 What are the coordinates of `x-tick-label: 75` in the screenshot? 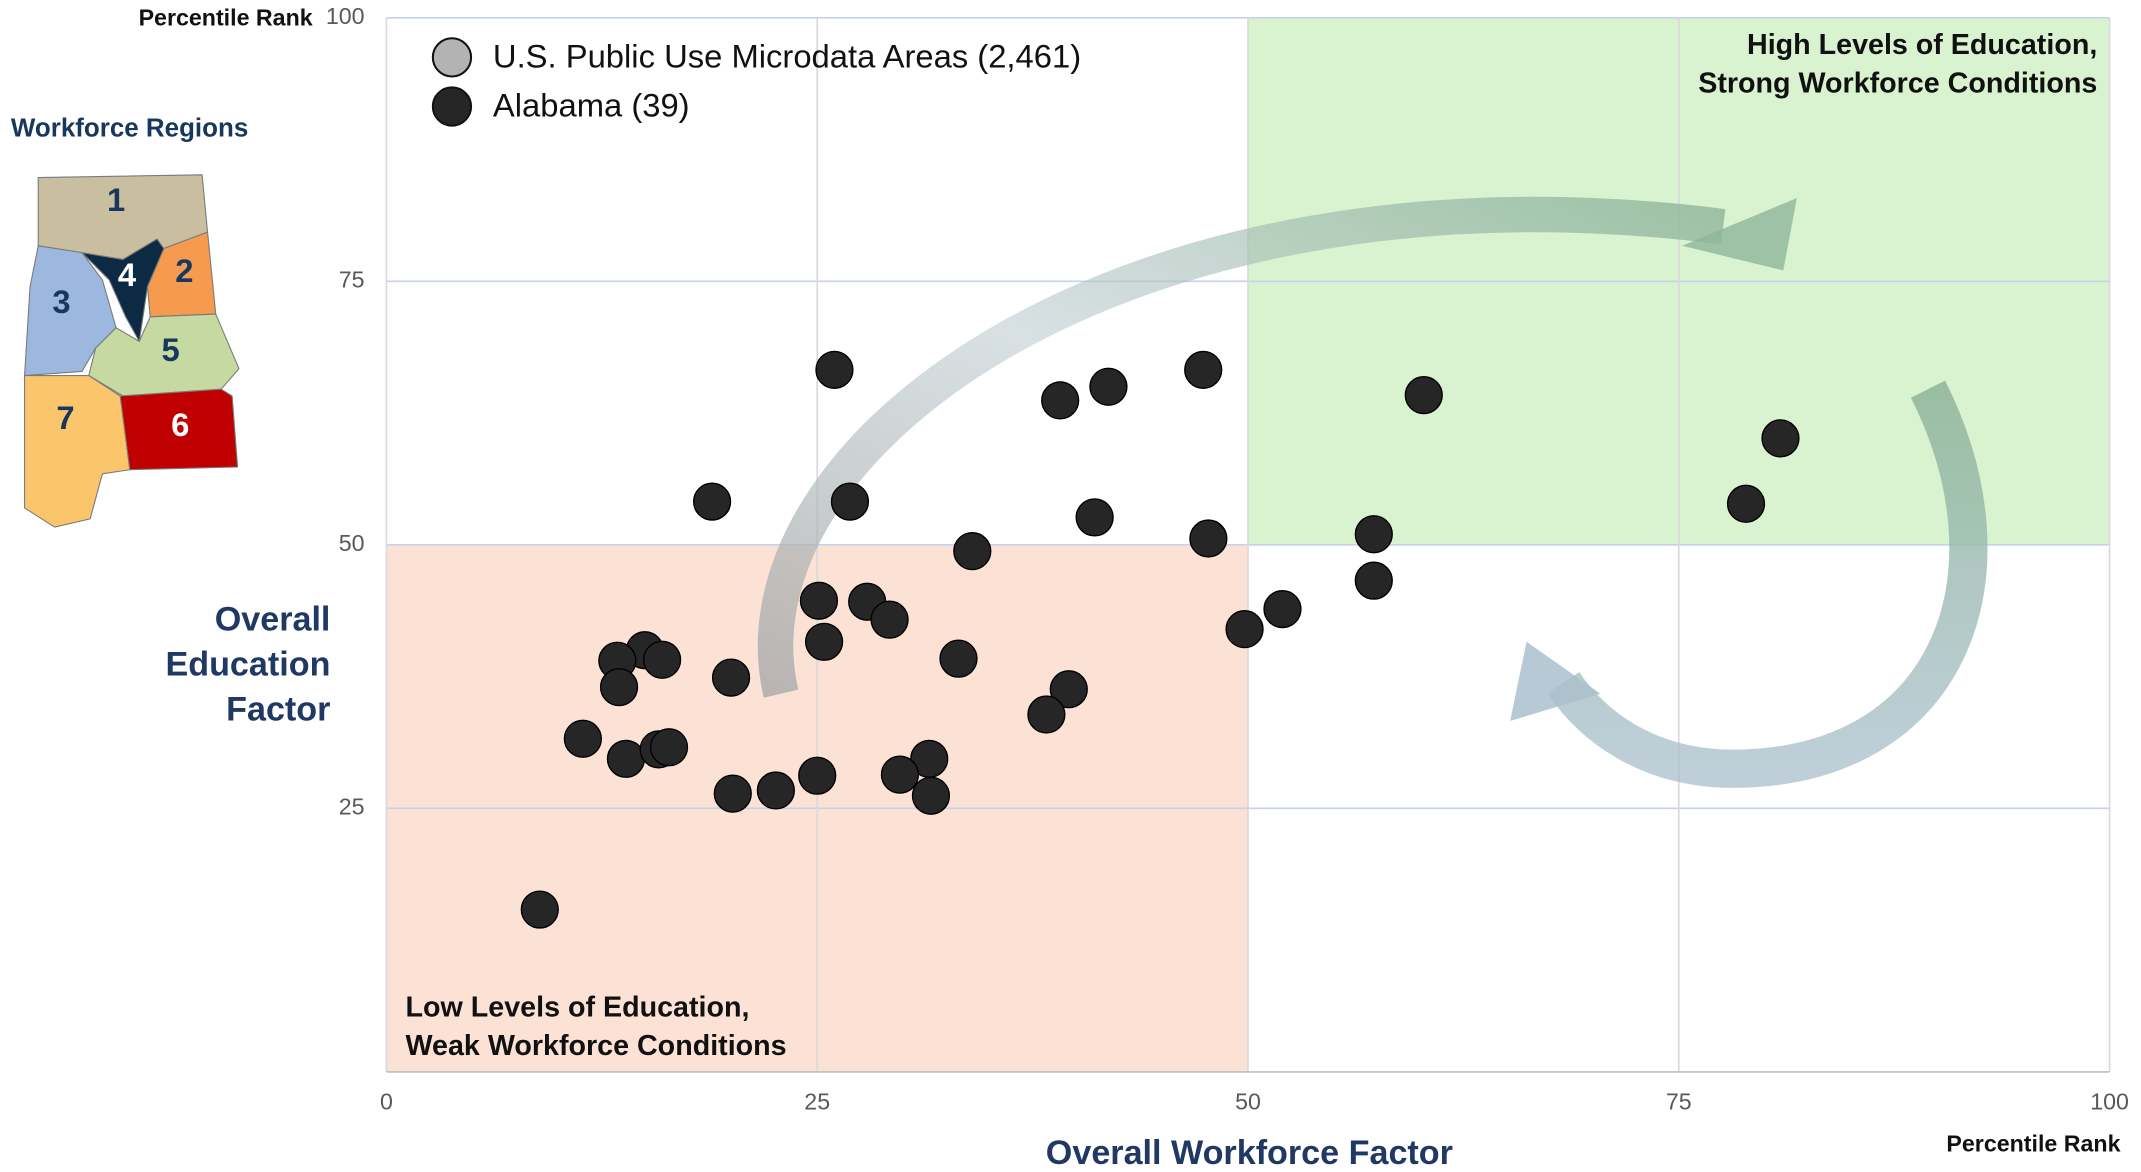 It's located at (1679, 1101).